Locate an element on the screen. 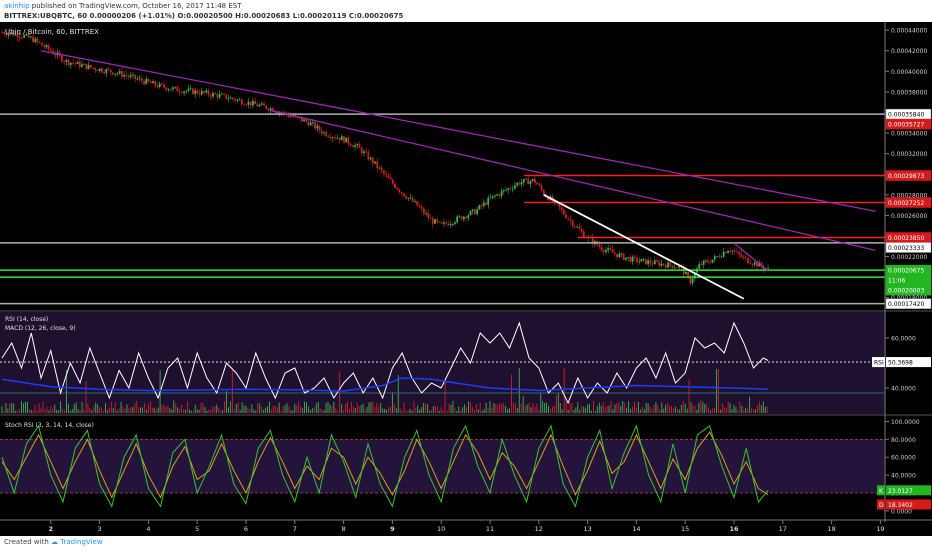  stoch-d-tag-label: D is located at coordinates (881, 505).